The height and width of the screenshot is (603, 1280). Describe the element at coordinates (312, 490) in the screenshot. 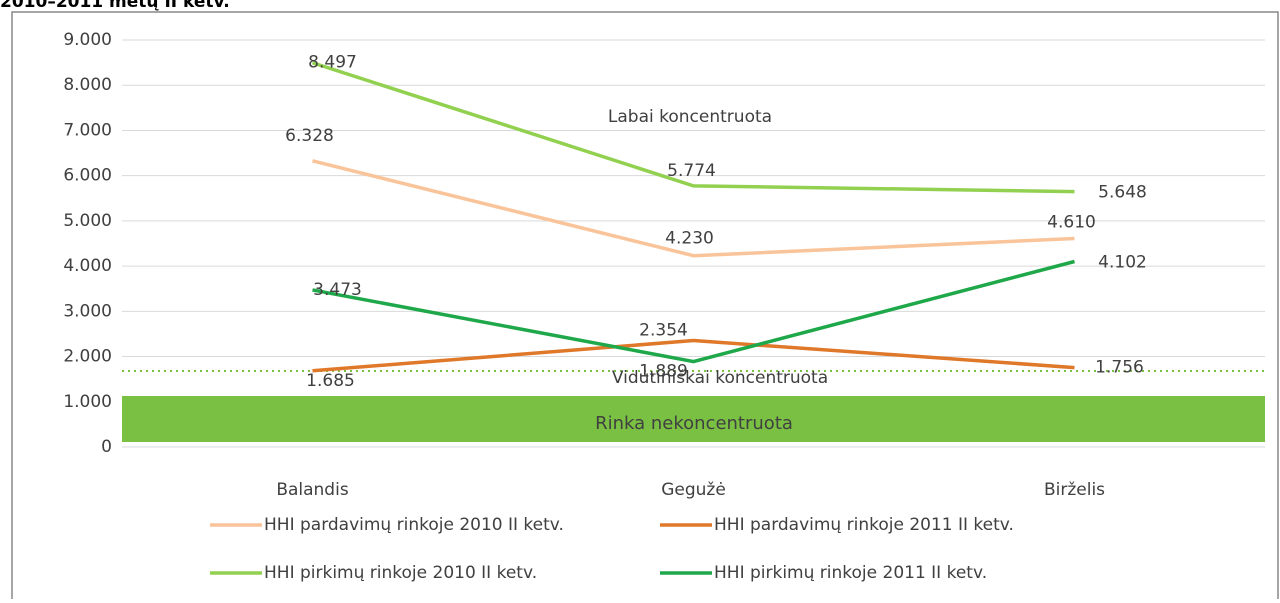

I see `x-tick-label: Balandis` at that location.